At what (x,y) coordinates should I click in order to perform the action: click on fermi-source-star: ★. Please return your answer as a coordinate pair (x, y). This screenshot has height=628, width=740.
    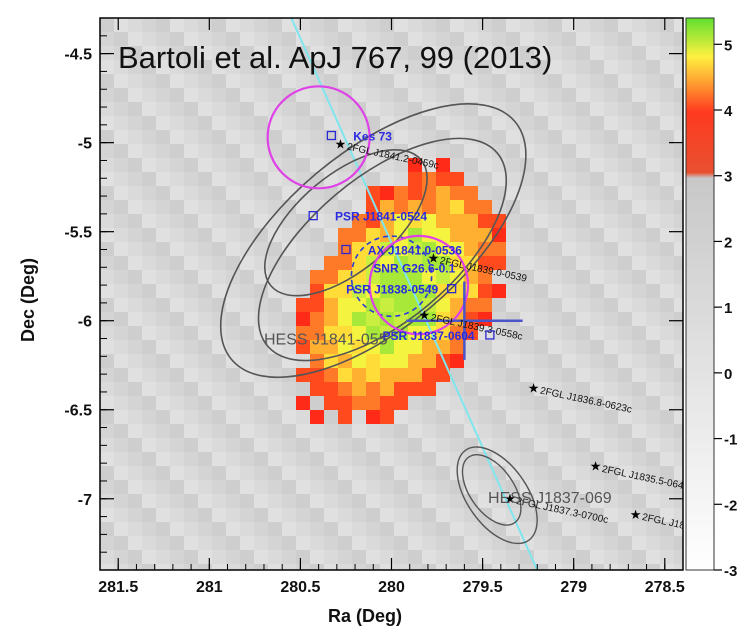
    Looking at the image, I should click on (534, 387).